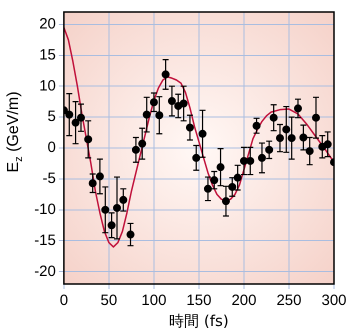  What do you see at coordinates (243, 301) in the screenshot?
I see `x-tick-label: 200` at bounding box center [243, 301].